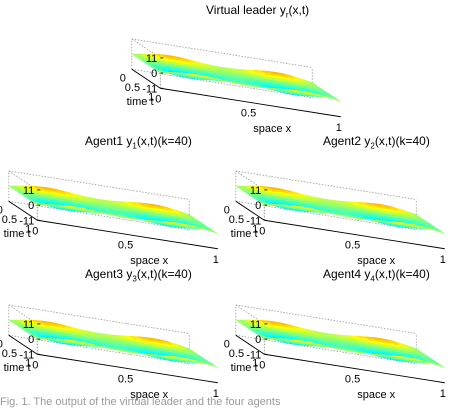 This screenshot has width=474, height=410. What do you see at coordinates (246, 10) in the screenshot?
I see `title-main: Virtual leader y` at bounding box center [246, 10].